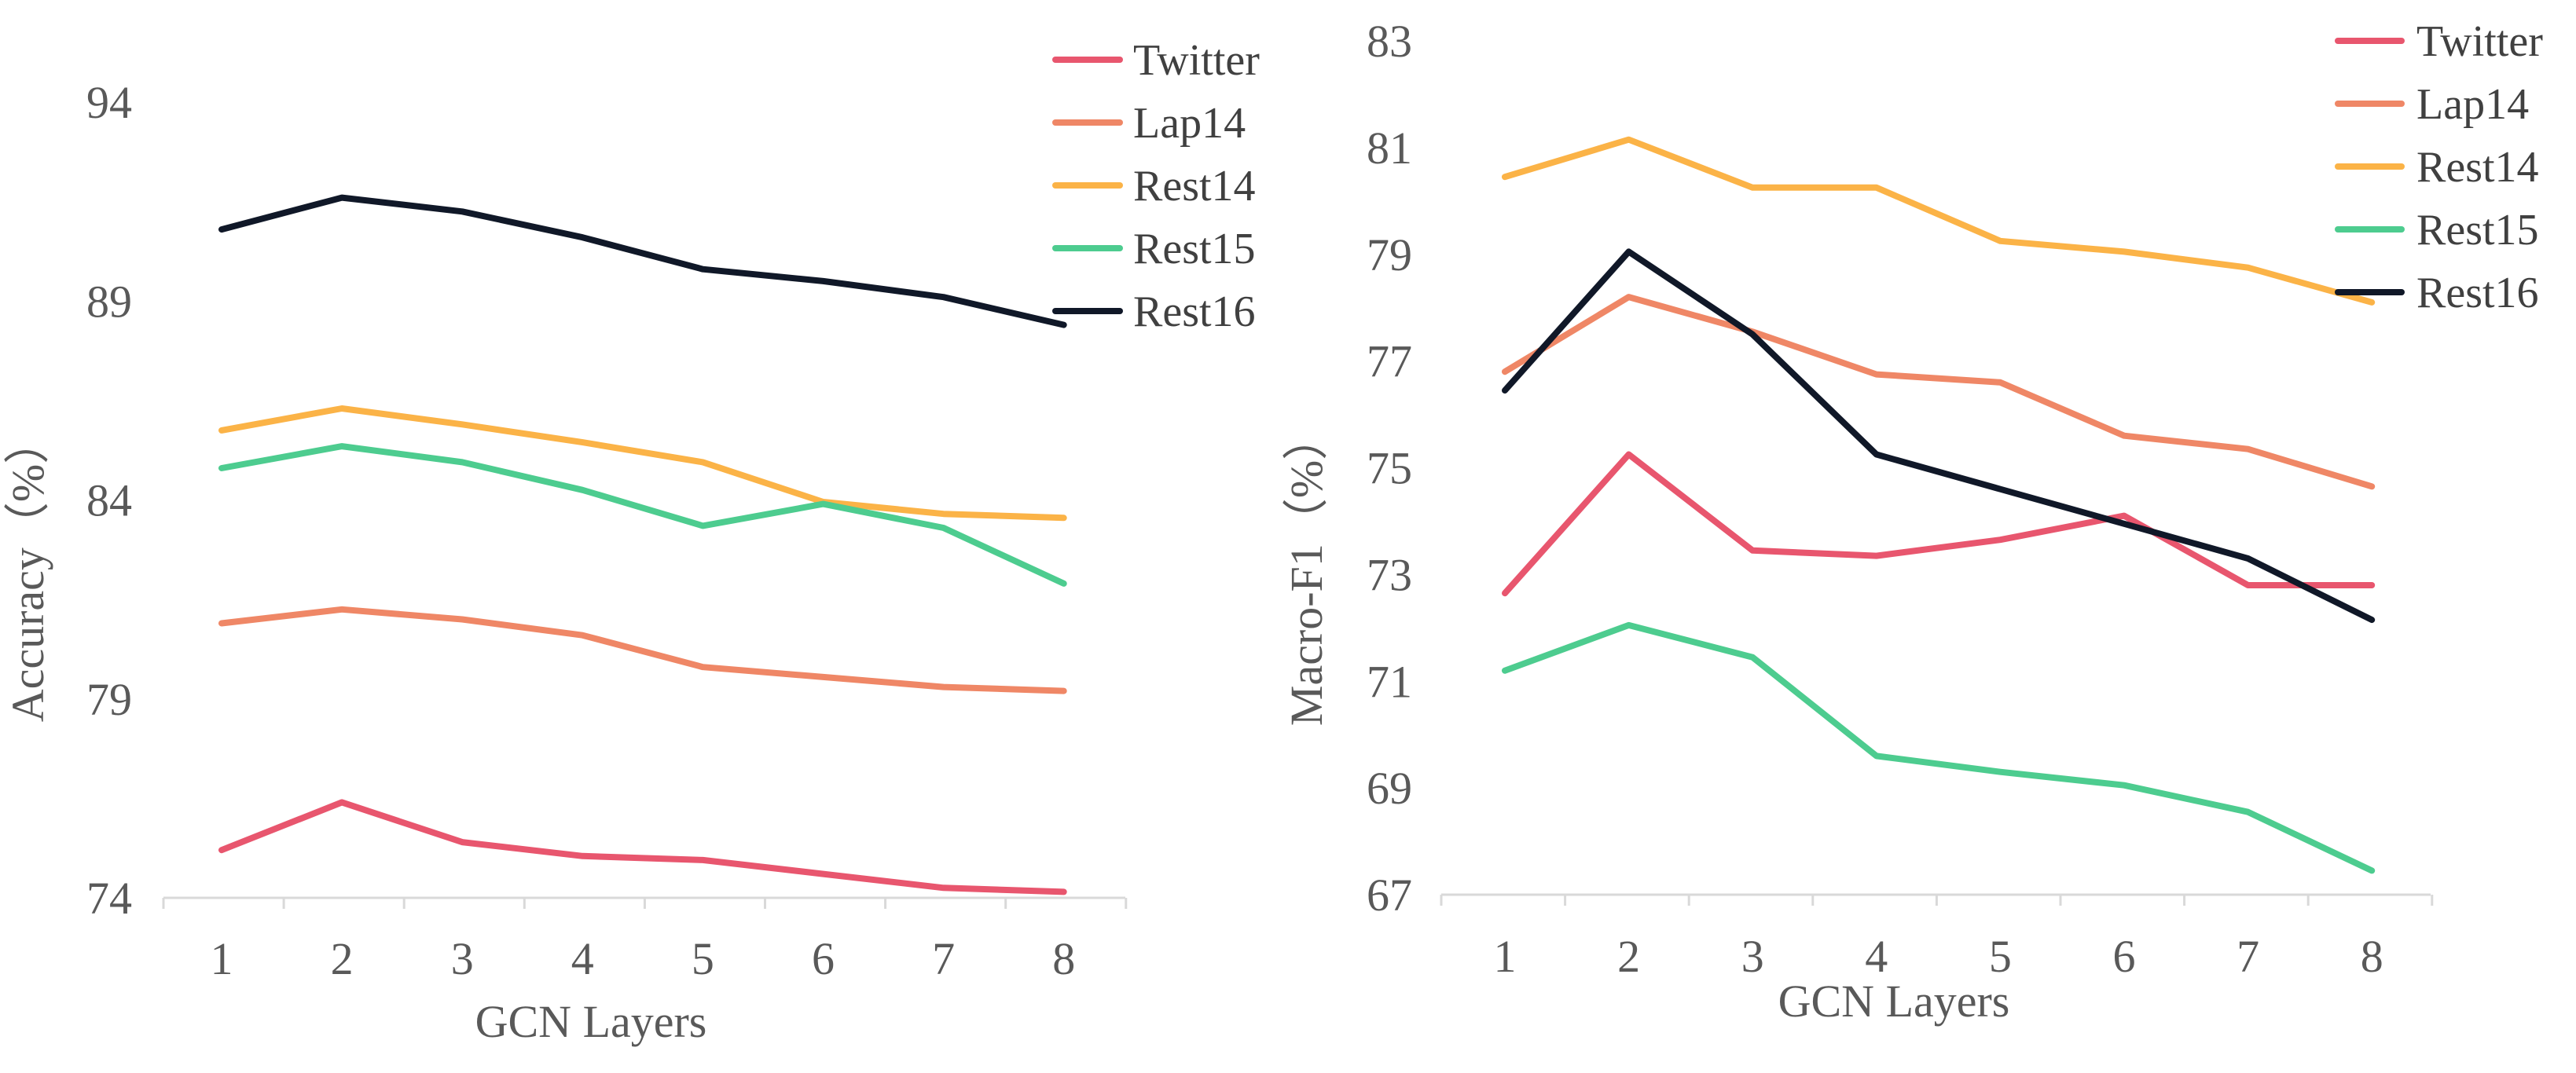 This screenshot has height=1073, width=2576. What do you see at coordinates (1389, 895) in the screenshot?
I see `macro-f1-y-tick-label: 67` at bounding box center [1389, 895].